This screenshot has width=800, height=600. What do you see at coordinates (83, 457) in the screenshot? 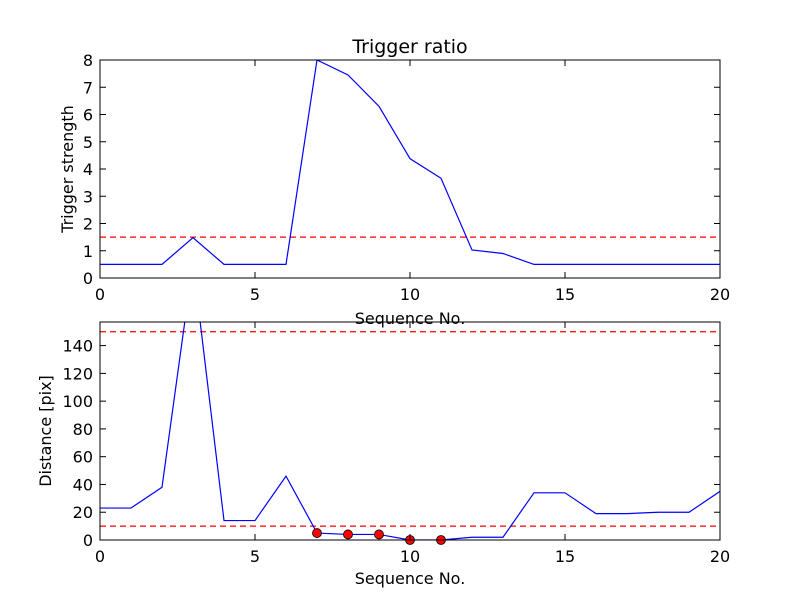
I see `y-tick-label: 60` at bounding box center [83, 457].